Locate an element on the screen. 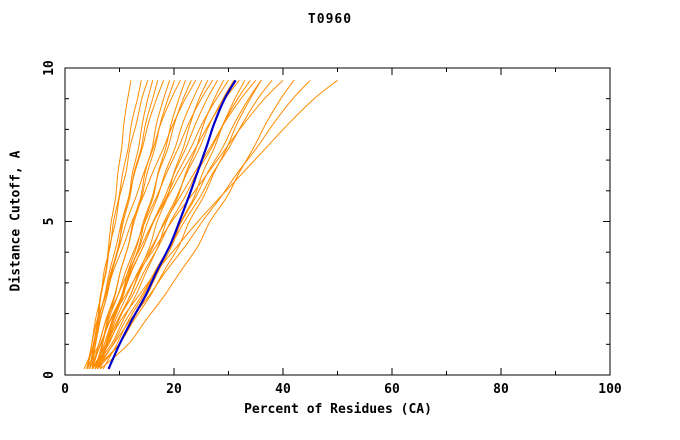 Image resolution: width=680 pixels, height=440 pixels. y-tick-label: 5 is located at coordinates (49, 222).